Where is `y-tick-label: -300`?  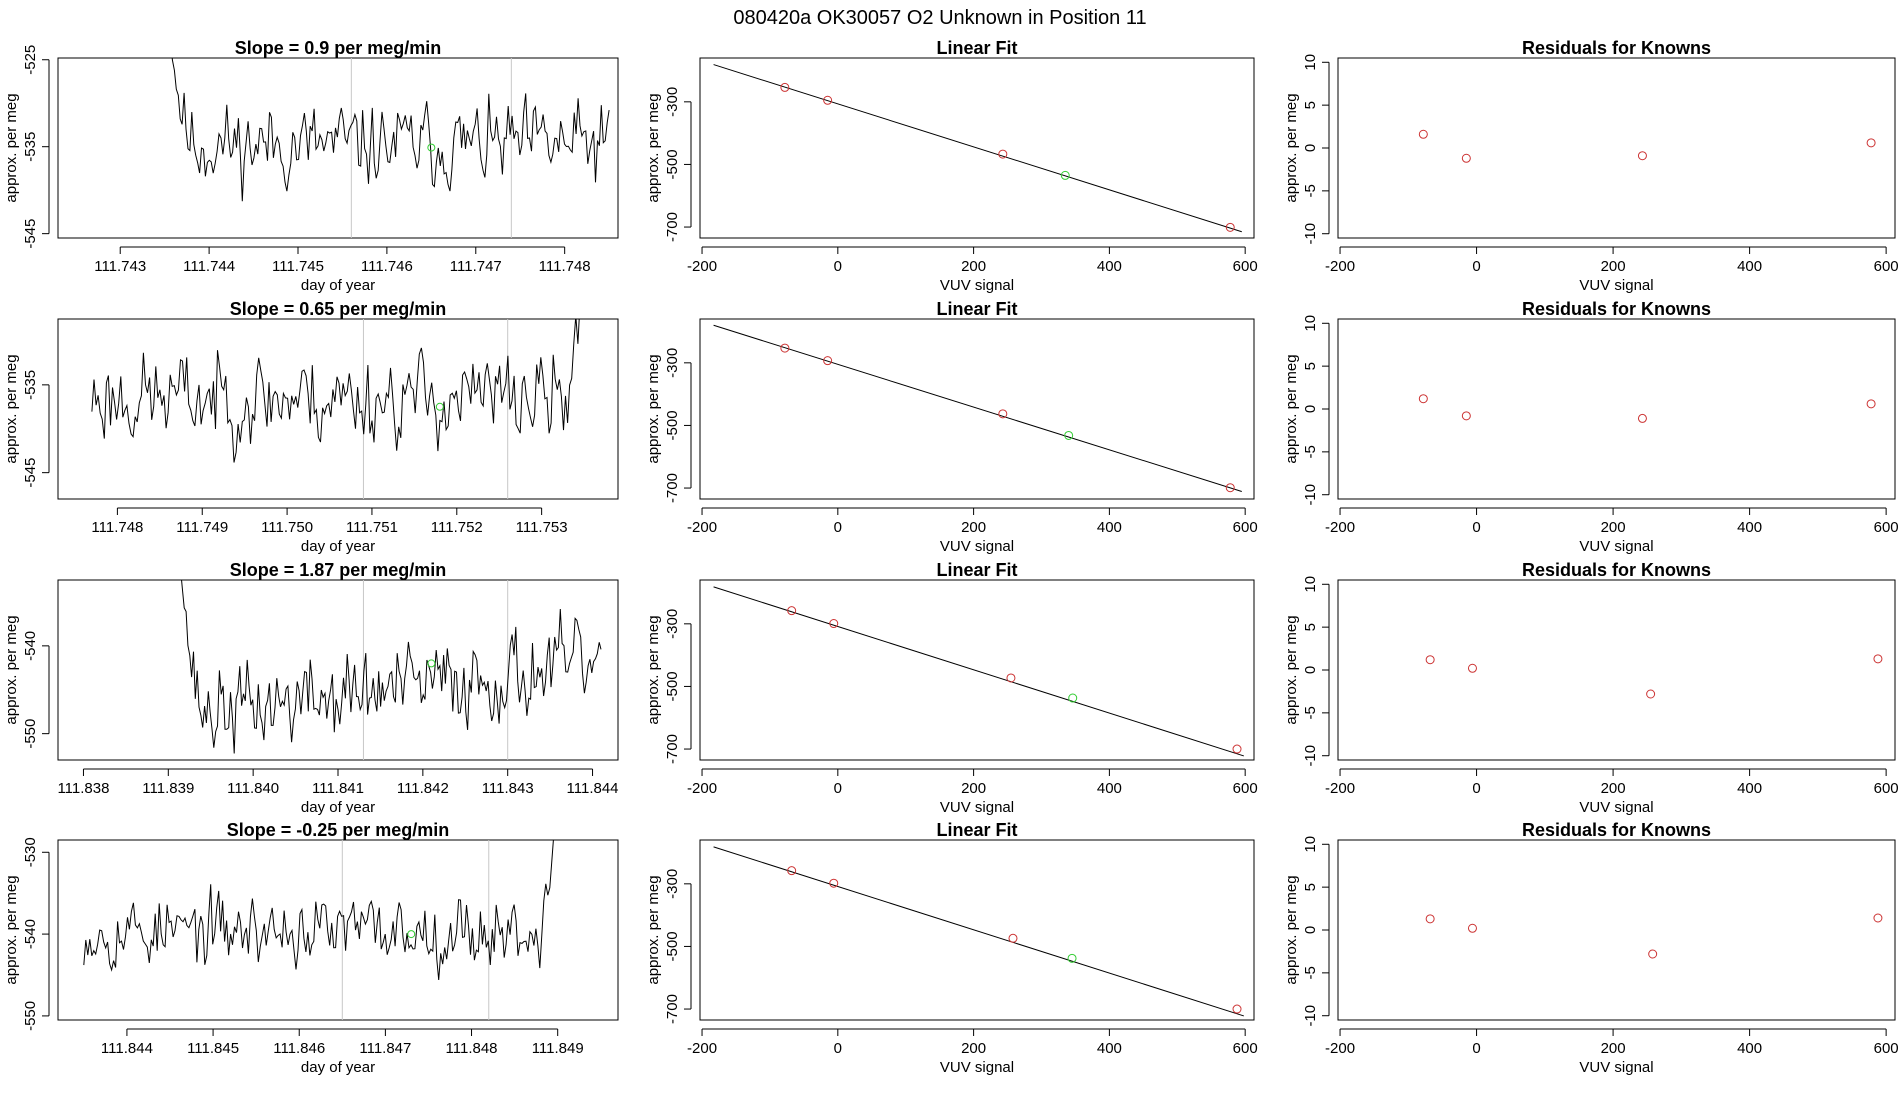 y-tick-label: -300 is located at coordinates (672, 624).